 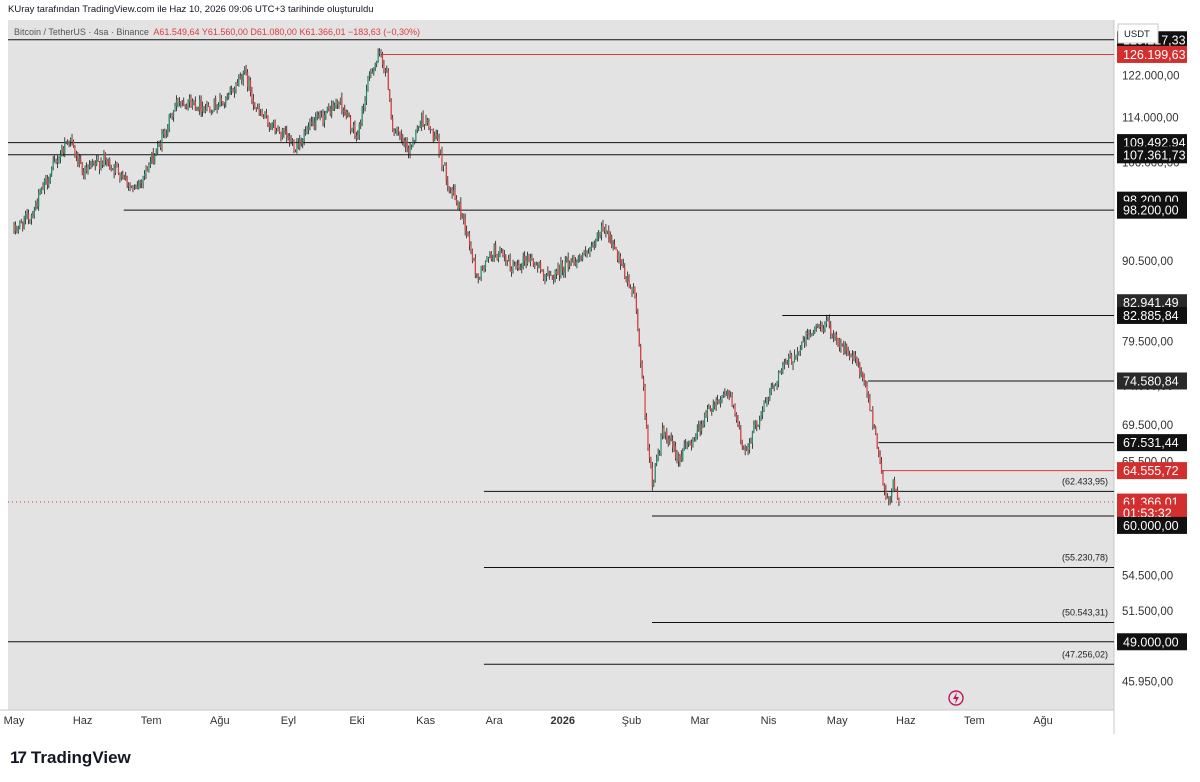 What do you see at coordinates (906, 721) in the screenshot?
I see `time-tick-label: Haz` at bounding box center [906, 721].